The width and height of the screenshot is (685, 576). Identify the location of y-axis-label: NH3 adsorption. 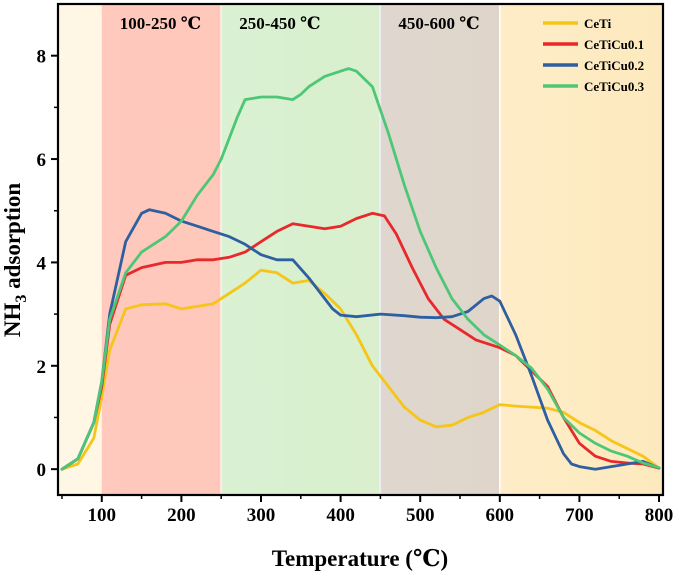
(15, 260).